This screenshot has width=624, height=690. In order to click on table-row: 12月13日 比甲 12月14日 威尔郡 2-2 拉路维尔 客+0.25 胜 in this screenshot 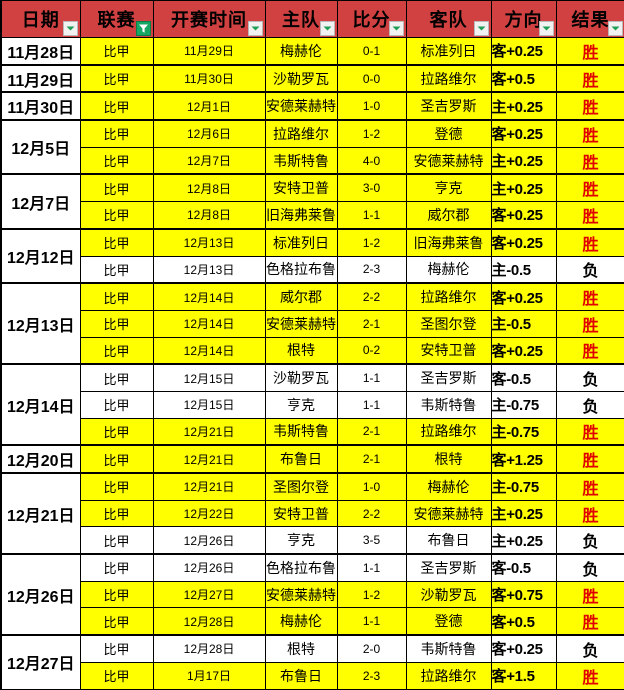, I will do `click(312, 323)`.